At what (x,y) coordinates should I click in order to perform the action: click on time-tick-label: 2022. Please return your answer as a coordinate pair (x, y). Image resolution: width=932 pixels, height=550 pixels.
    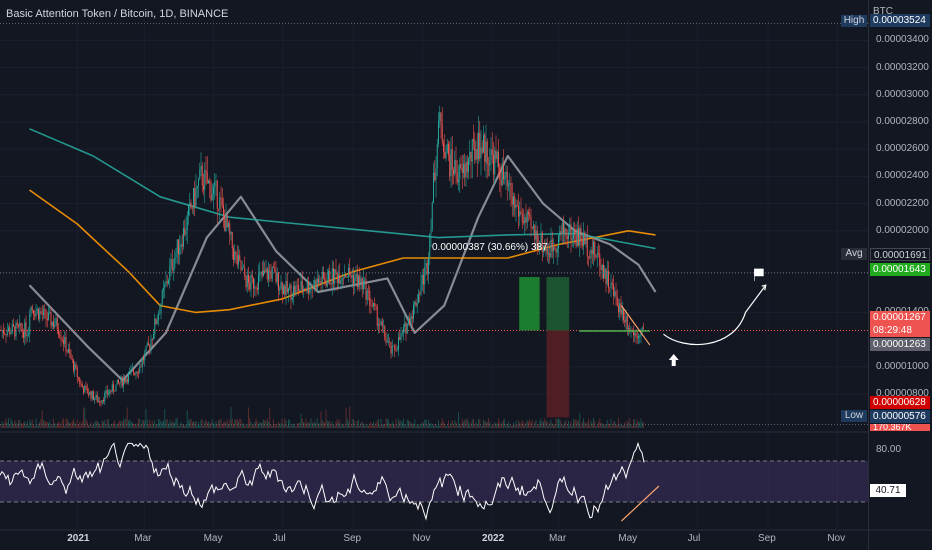
    Looking at the image, I should click on (493, 538).